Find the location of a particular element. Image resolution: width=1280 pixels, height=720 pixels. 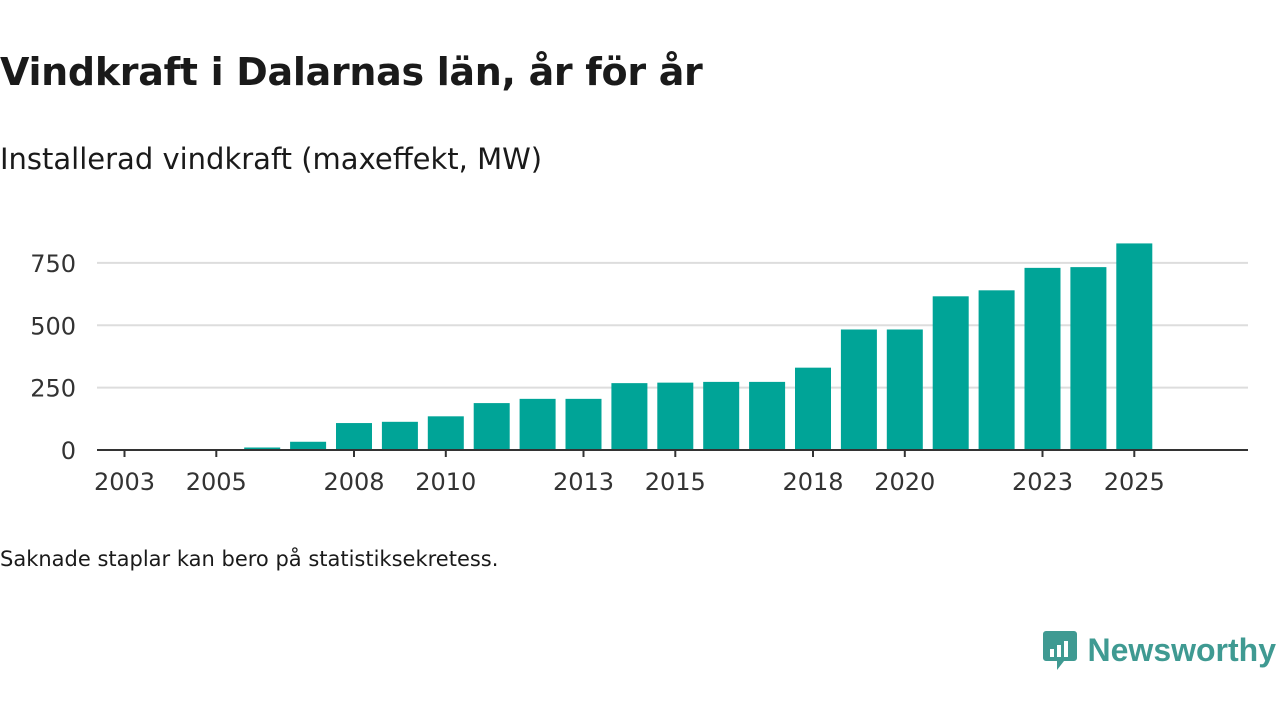

bar-2014 is located at coordinates (629, 416).